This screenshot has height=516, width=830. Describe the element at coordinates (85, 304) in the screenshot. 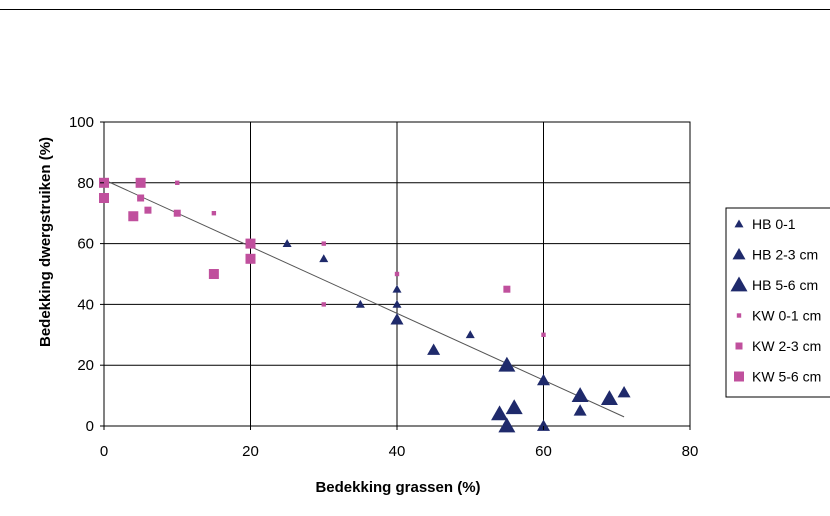

I see `y-tick-label: 40` at that location.